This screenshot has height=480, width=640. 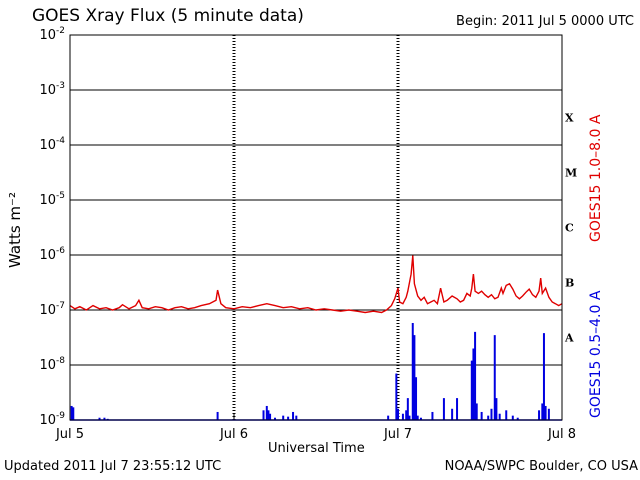 I want to click on x-axis-label: Universal Time, so click(x=316, y=448).